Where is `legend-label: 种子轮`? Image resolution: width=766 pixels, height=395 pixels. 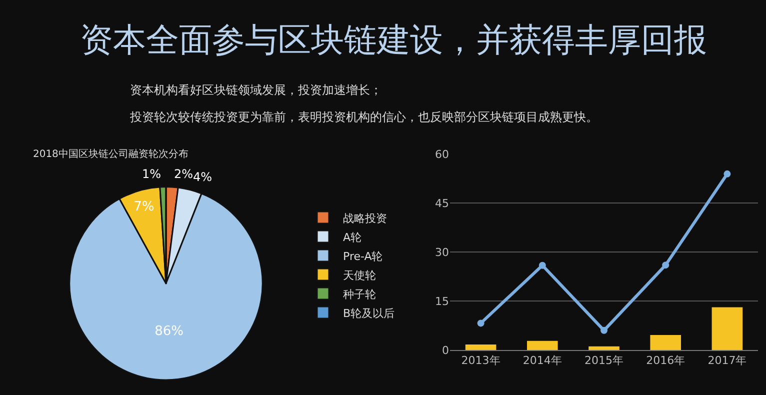
legend-label: 种子轮 is located at coordinates (359, 294).